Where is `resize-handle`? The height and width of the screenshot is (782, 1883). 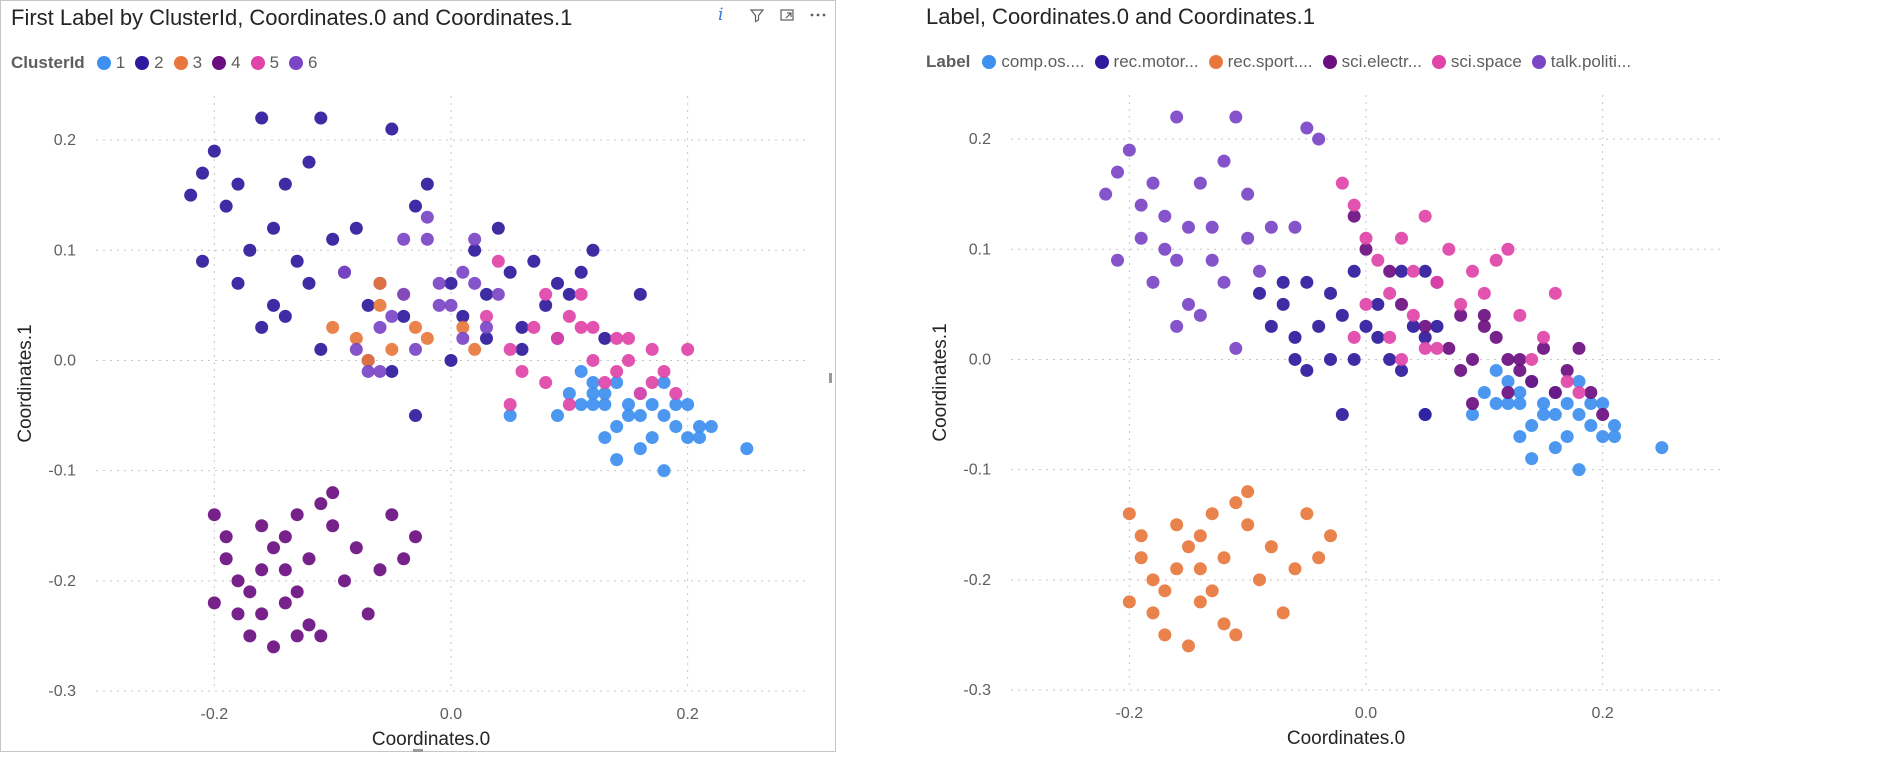 resize-handle is located at coordinates (418, 750).